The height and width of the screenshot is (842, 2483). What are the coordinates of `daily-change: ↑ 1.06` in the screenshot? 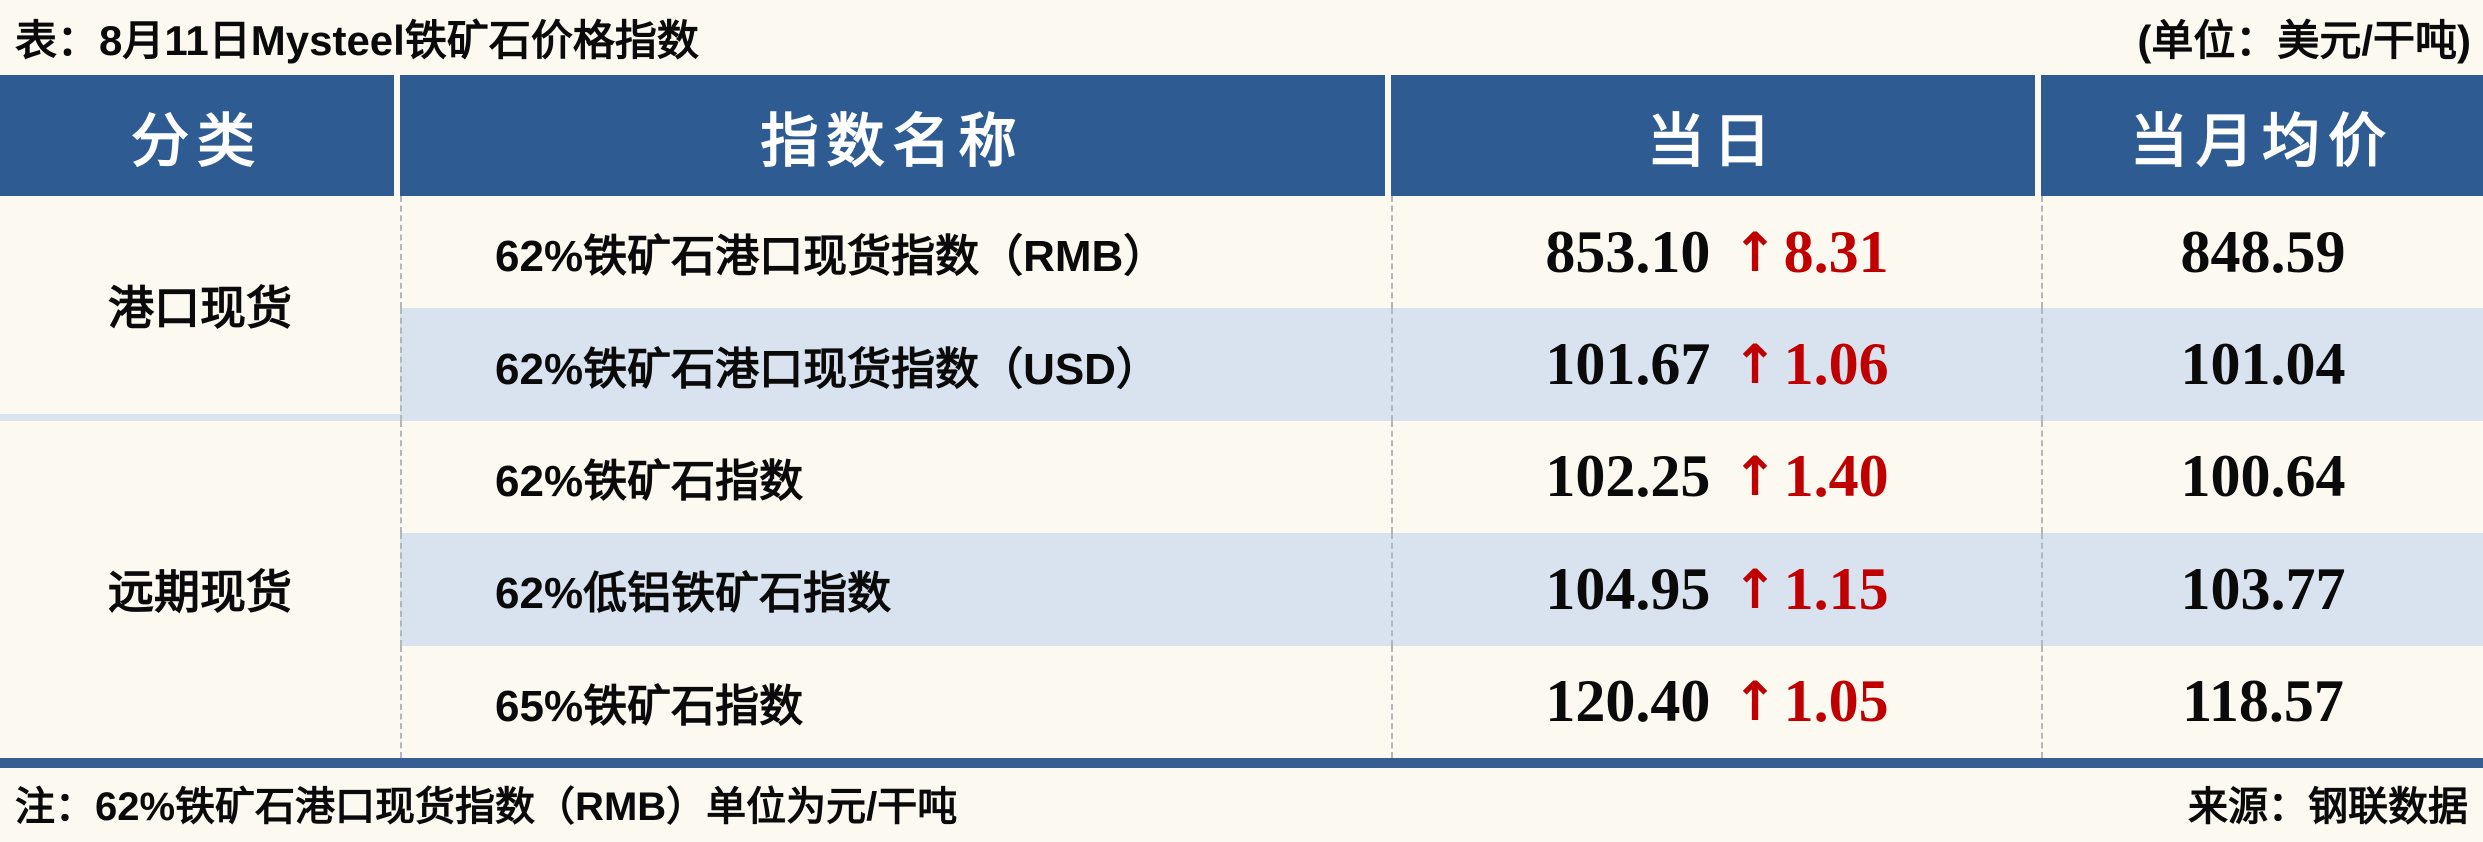 It's located at (1810, 364).